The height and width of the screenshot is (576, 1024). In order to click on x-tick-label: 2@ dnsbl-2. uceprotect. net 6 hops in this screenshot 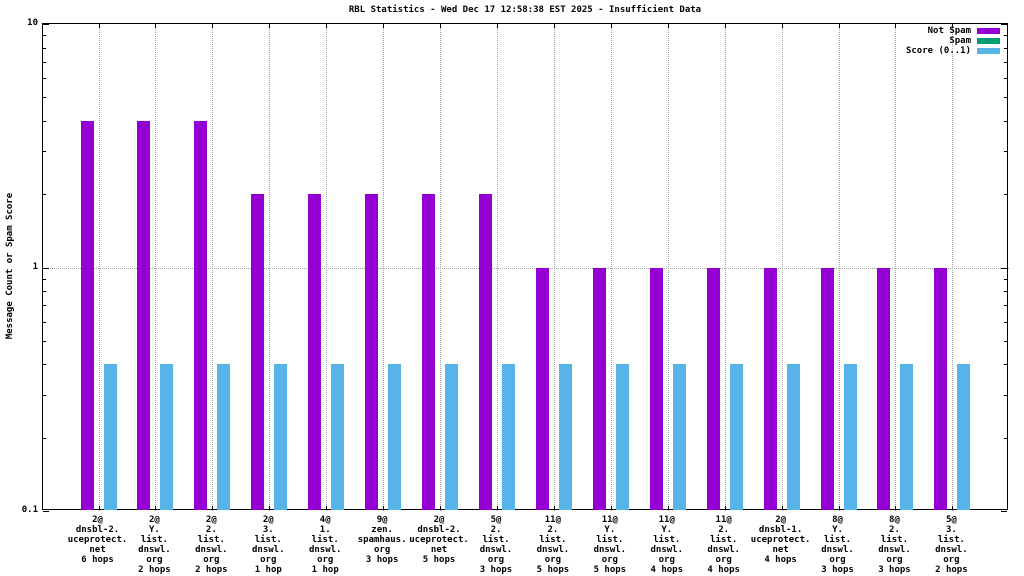, I will do `click(97, 540)`.